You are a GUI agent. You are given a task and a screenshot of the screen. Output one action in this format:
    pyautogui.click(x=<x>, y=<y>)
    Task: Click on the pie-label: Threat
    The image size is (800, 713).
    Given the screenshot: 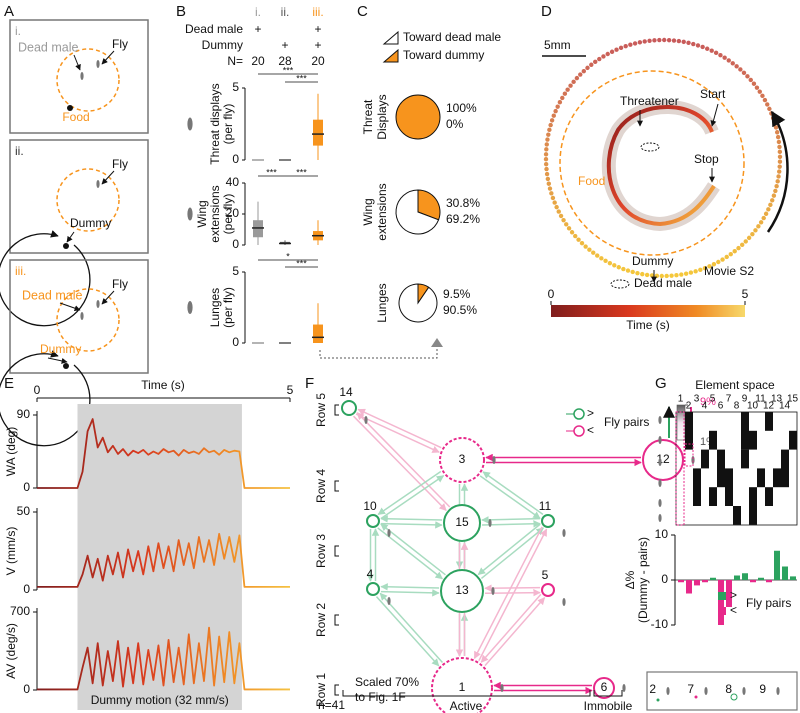 What is the action you would take?
    pyautogui.click(x=368, y=116)
    